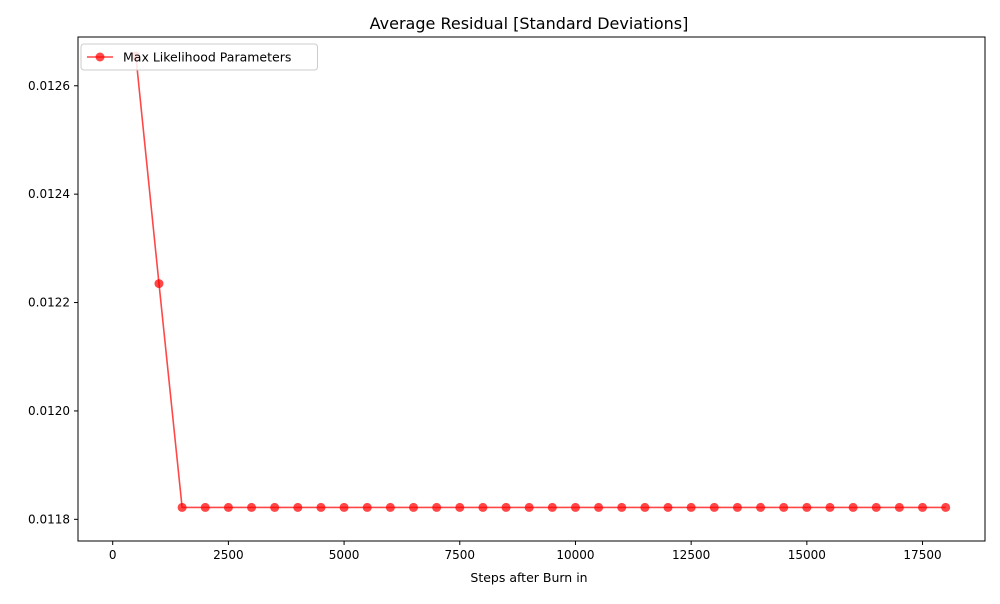 The height and width of the screenshot is (604, 1000). What do you see at coordinates (113, 555) in the screenshot?
I see `x-tick-label: 0` at bounding box center [113, 555].